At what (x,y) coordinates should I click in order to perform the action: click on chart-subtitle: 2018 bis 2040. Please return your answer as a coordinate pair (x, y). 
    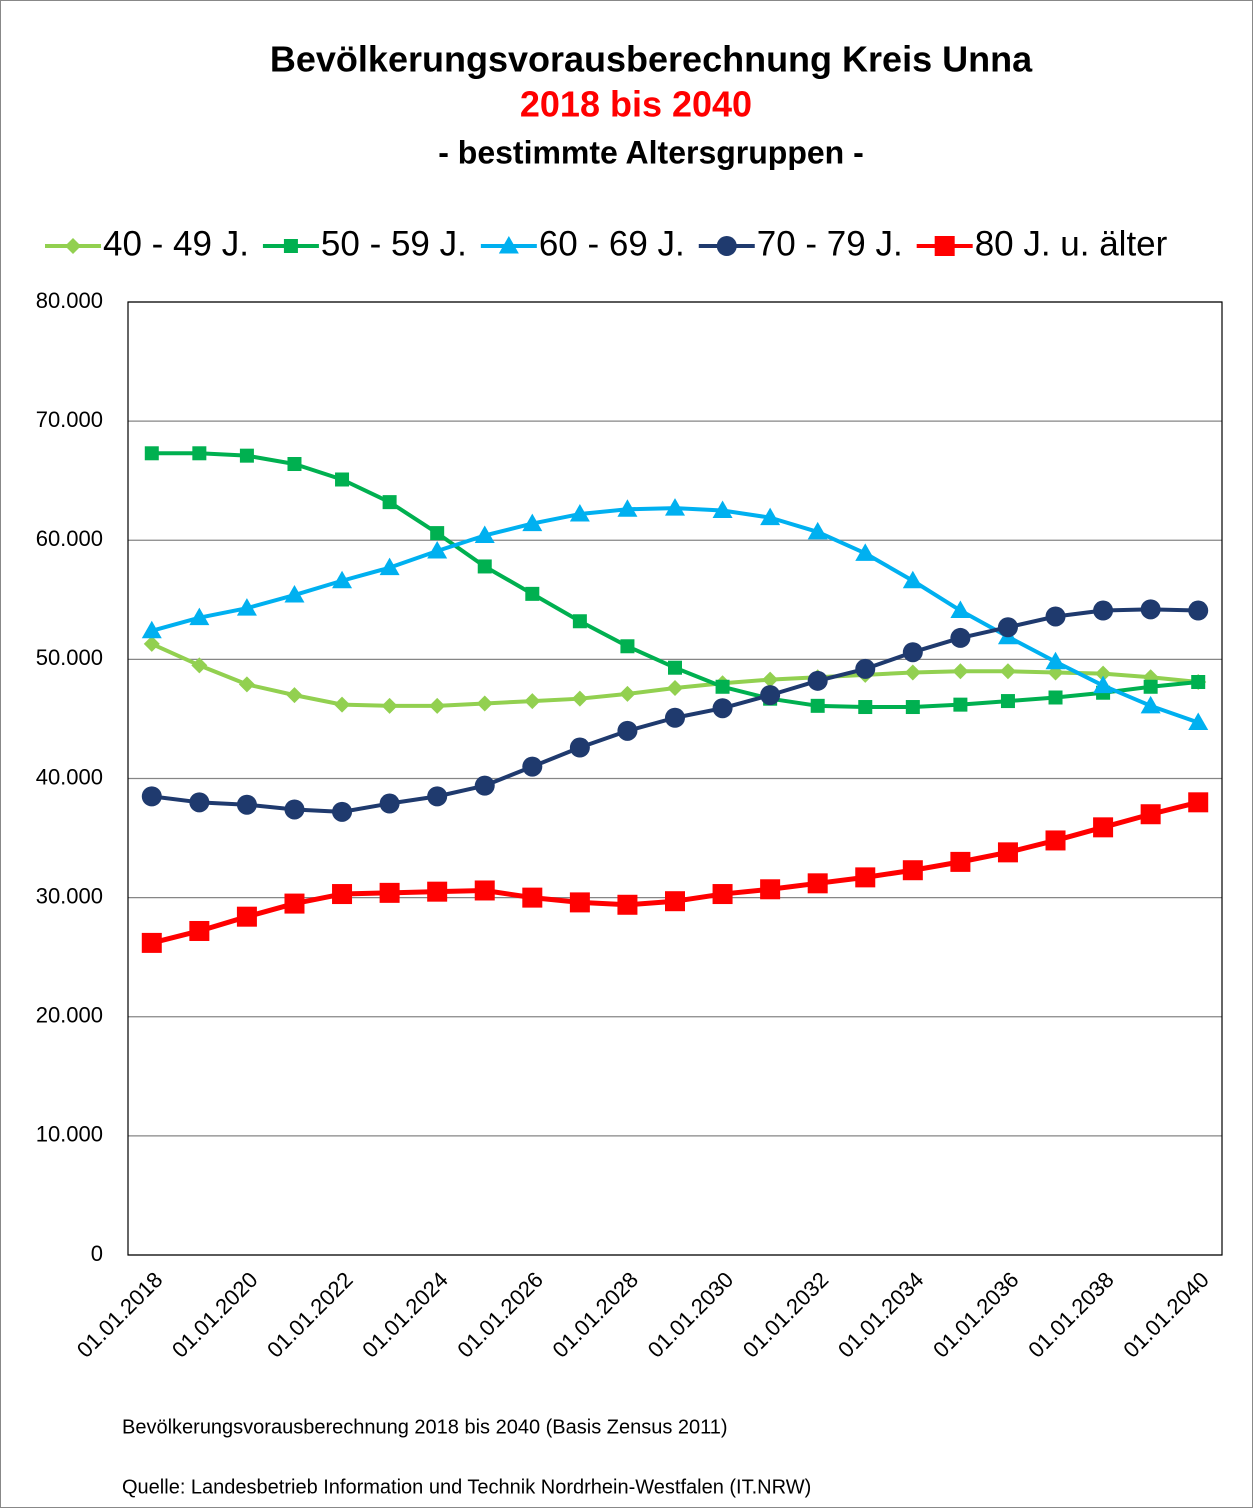
    Looking at the image, I should click on (636, 104).